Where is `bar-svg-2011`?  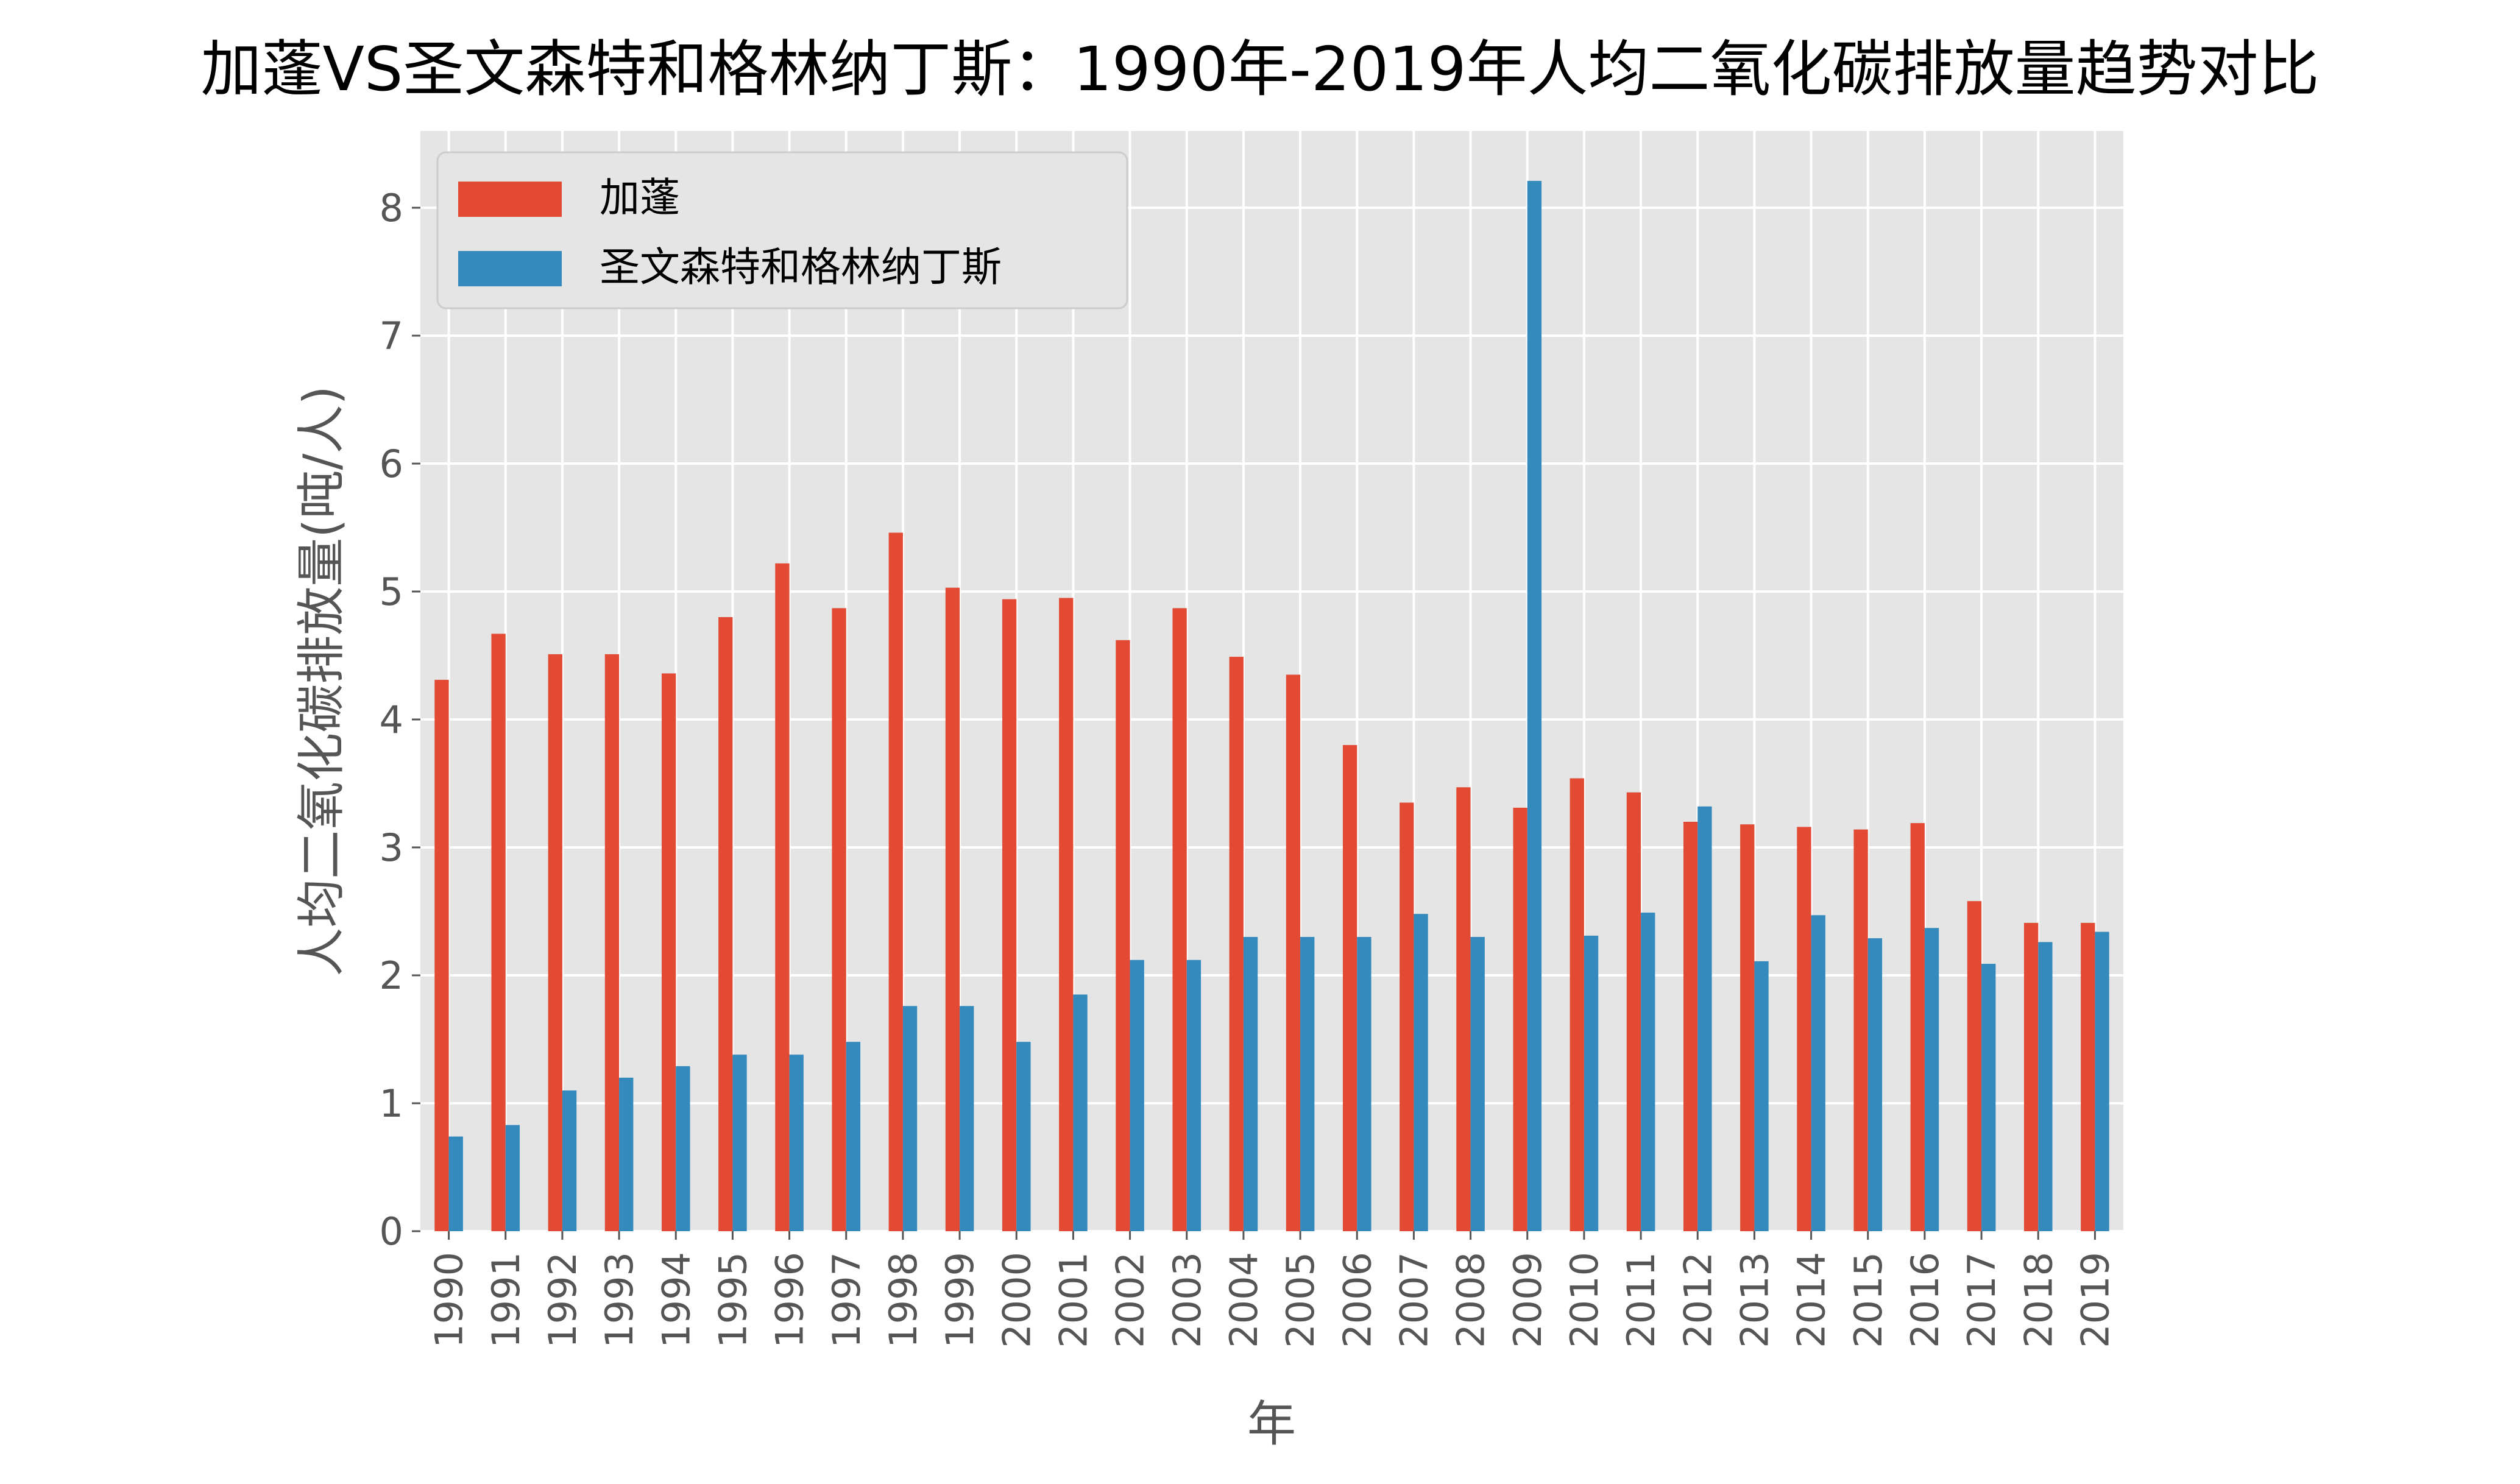
bar-svg-2011 is located at coordinates (1648, 1072).